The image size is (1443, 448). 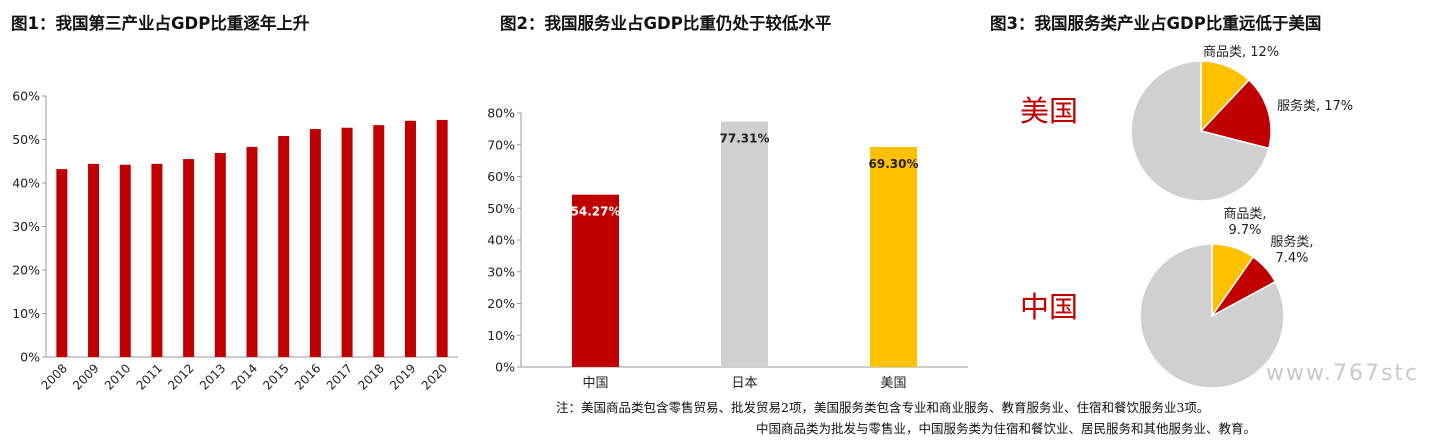 What do you see at coordinates (893, 383) in the screenshot?
I see `fig2-x-tick-label: 美国` at bounding box center [893, 383].